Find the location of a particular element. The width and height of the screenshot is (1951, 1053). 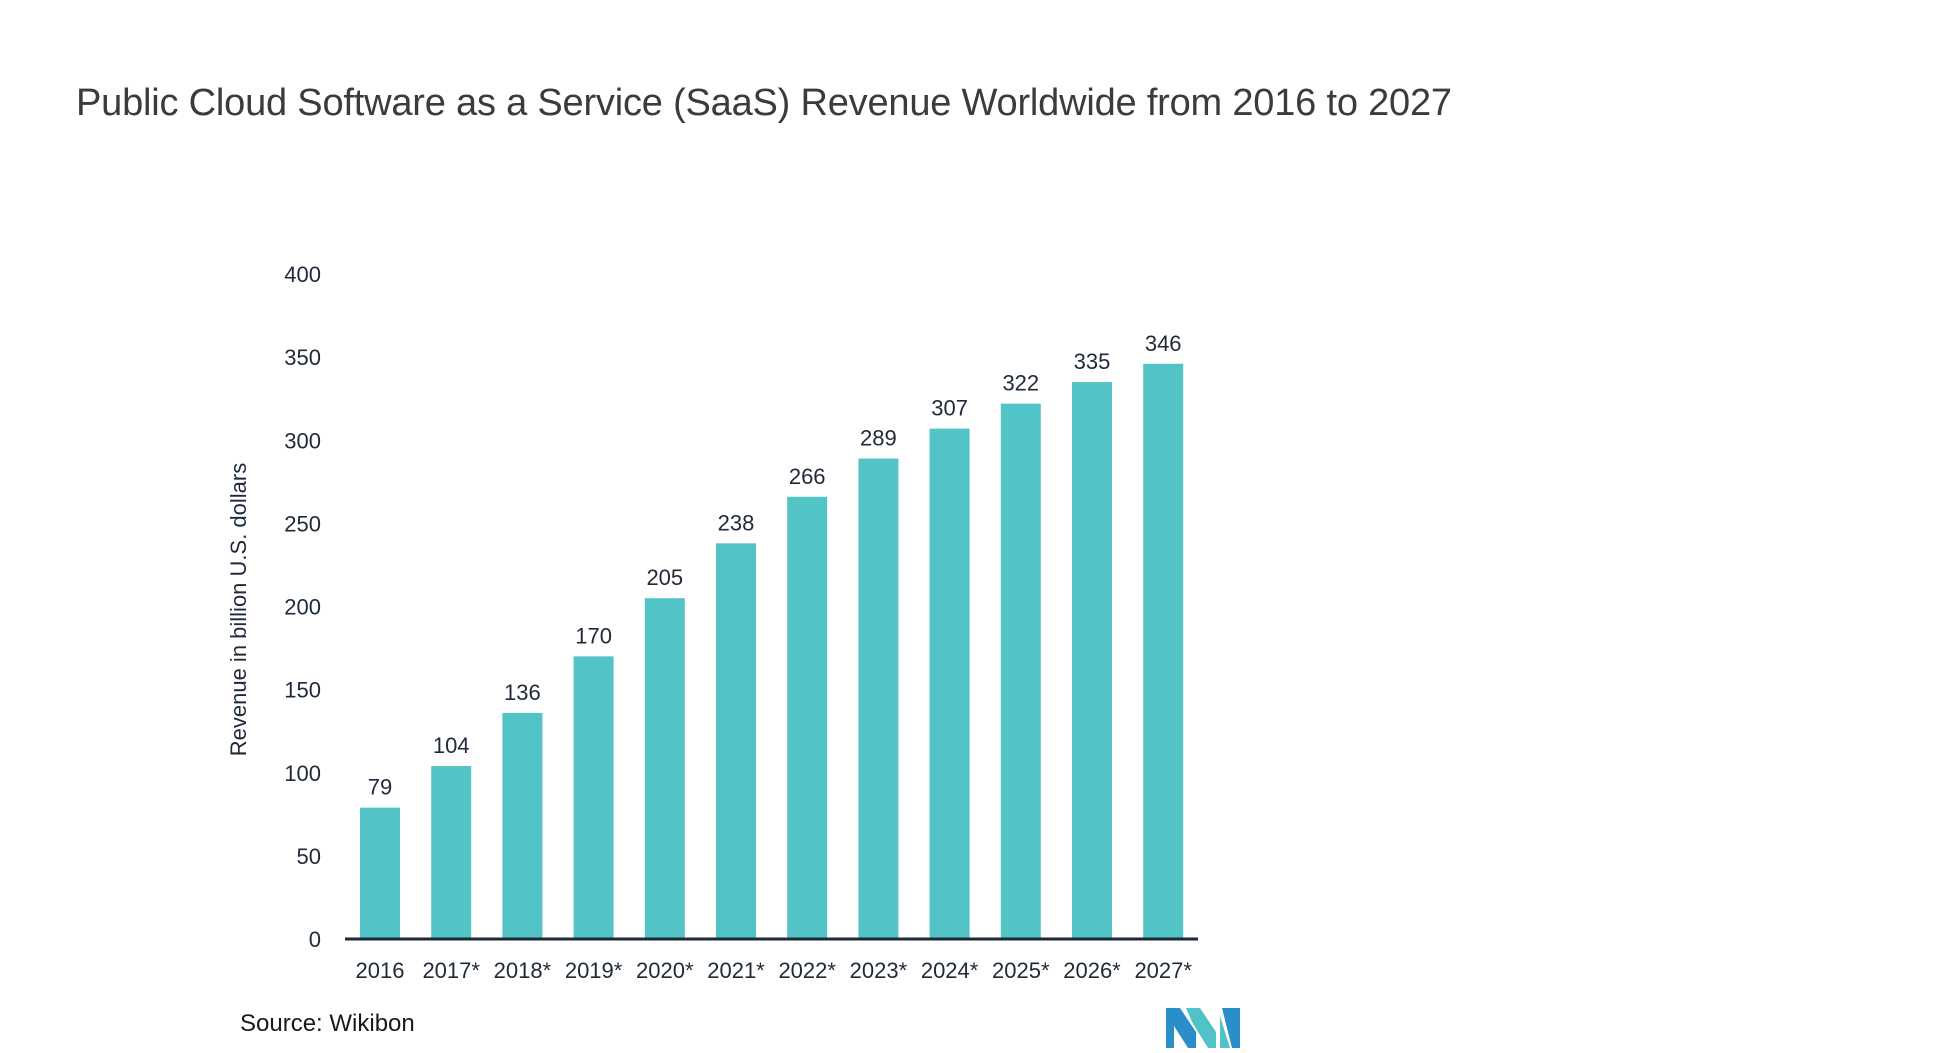

x-tick-label: 2026* is located at coordinates (1092, 970).